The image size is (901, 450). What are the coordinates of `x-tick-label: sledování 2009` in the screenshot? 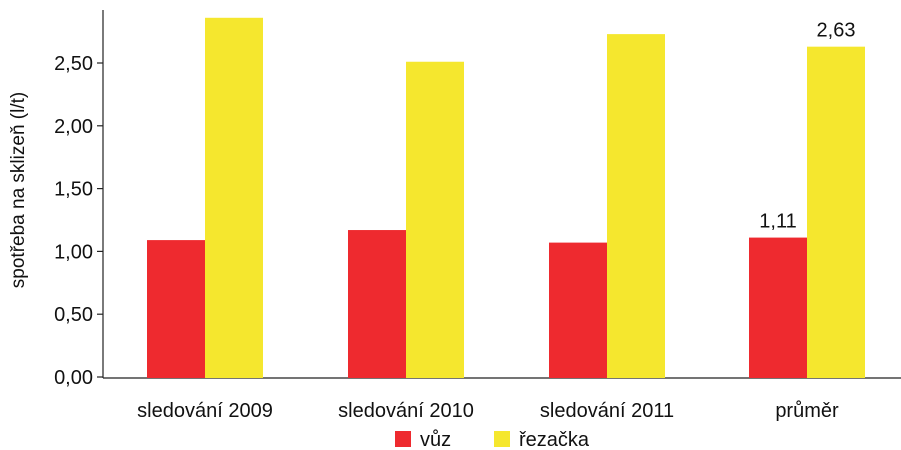 It's located at (205, 411).